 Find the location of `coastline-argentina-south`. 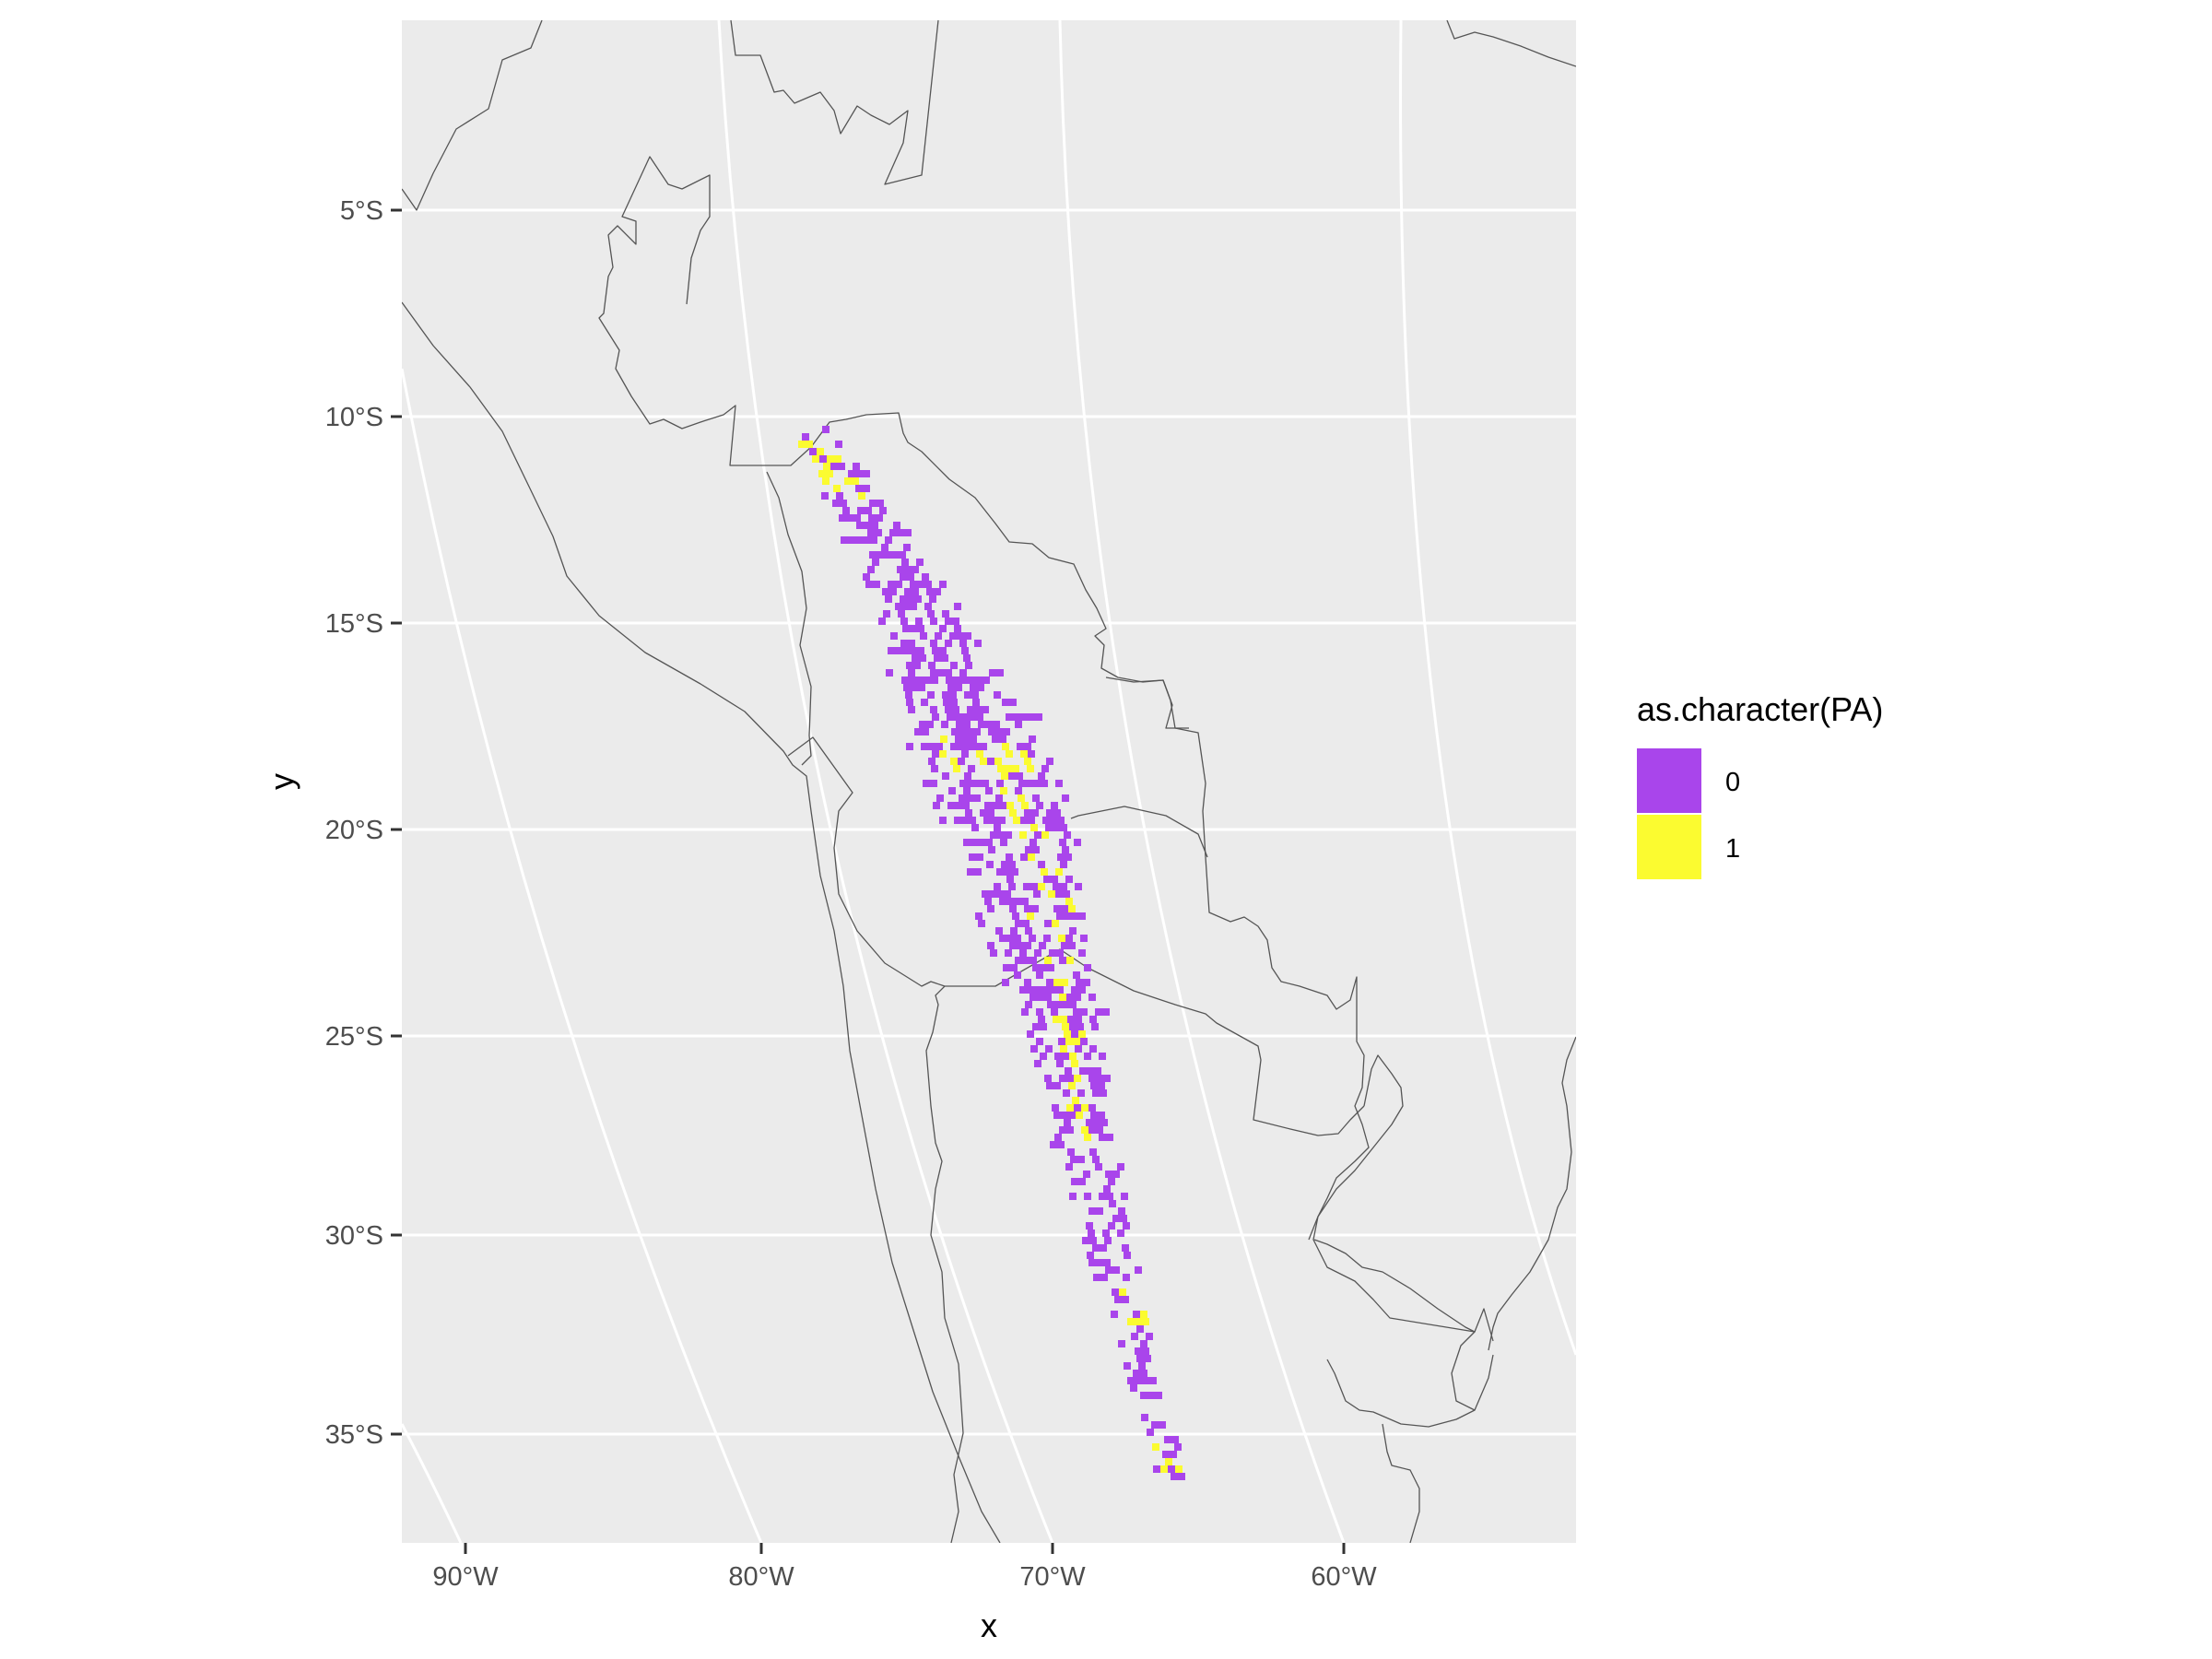

coastline-argentina-south is located at coordinates (1401, 1483).